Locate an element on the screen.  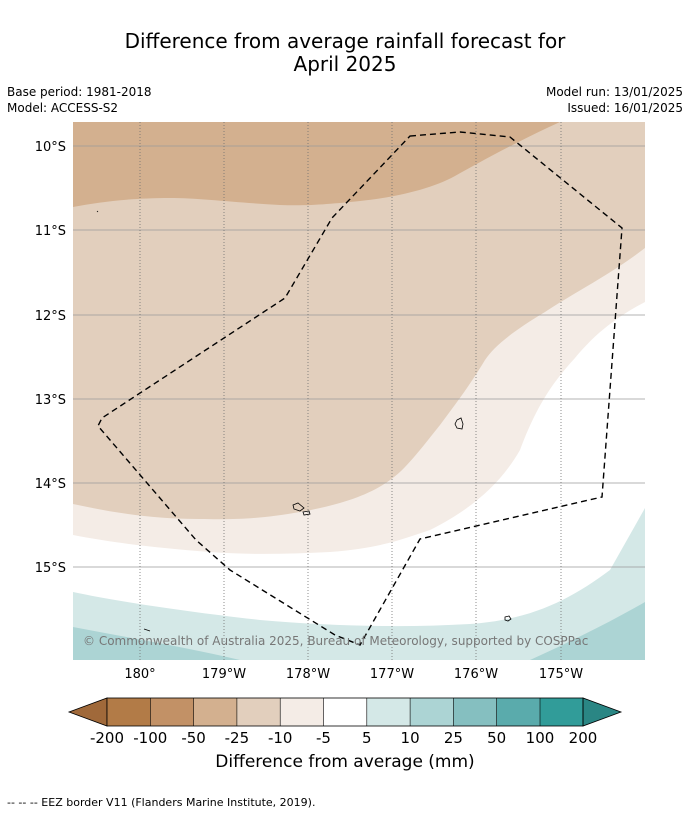
colorbar-high-arrow is located at coordinates (602, 712).